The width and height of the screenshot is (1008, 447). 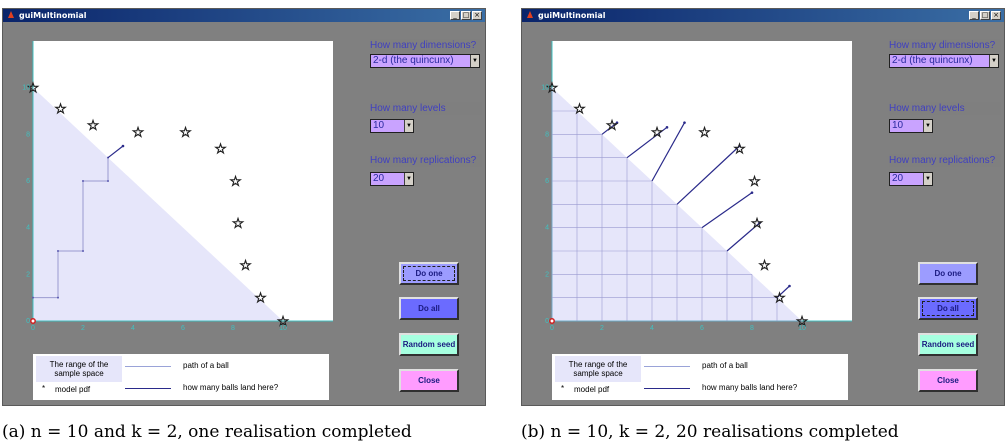 I want to click on x-tick-label: 6, so click(x=702, y=328).